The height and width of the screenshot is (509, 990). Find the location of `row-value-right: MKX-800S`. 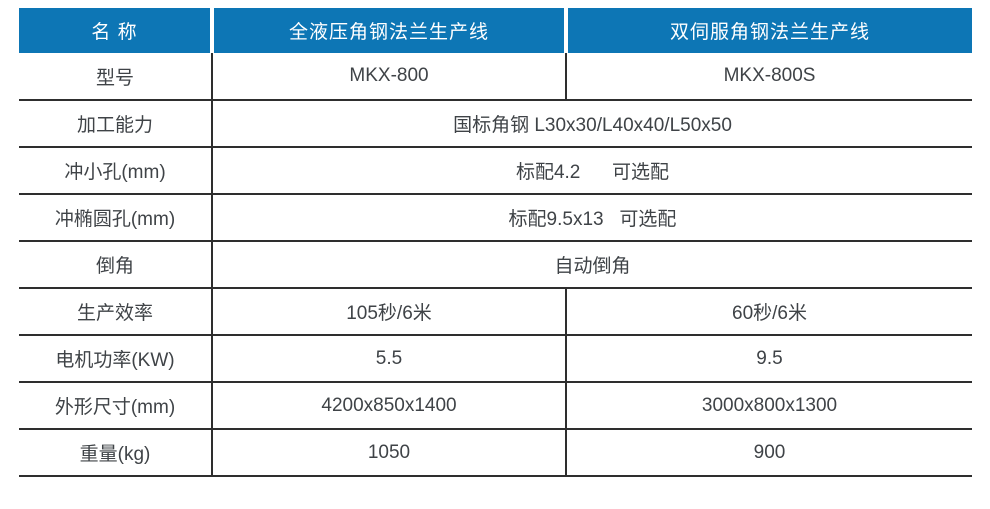

row-value-right: MKX-800S is located at coordinates (769, 77).